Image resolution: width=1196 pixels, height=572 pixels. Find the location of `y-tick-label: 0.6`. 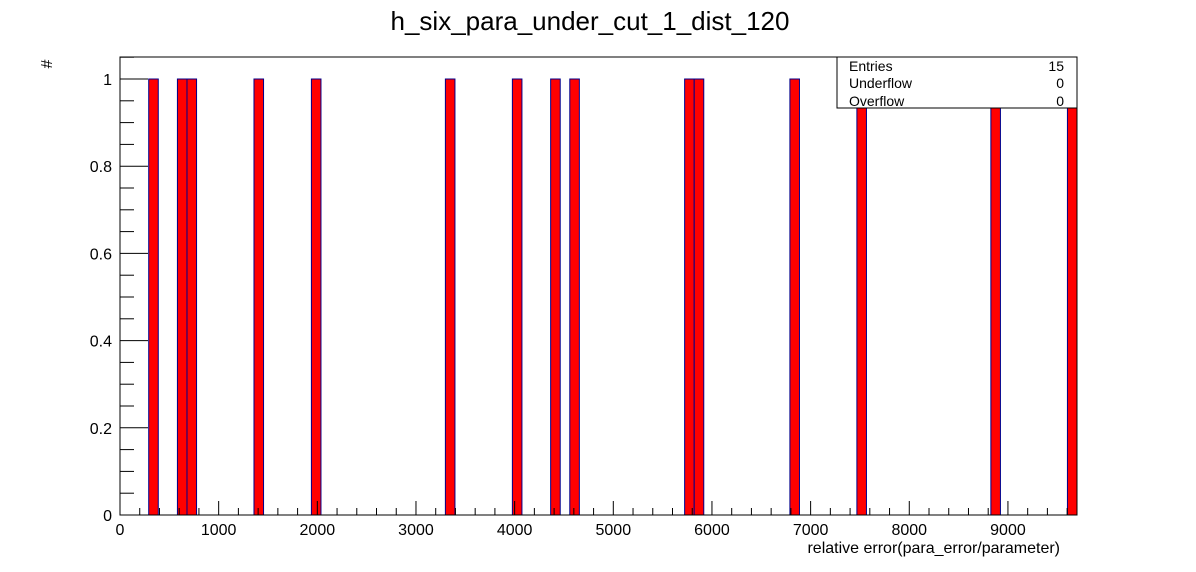

y-tick-label: 0.6 is located at coordinates (101, 254).